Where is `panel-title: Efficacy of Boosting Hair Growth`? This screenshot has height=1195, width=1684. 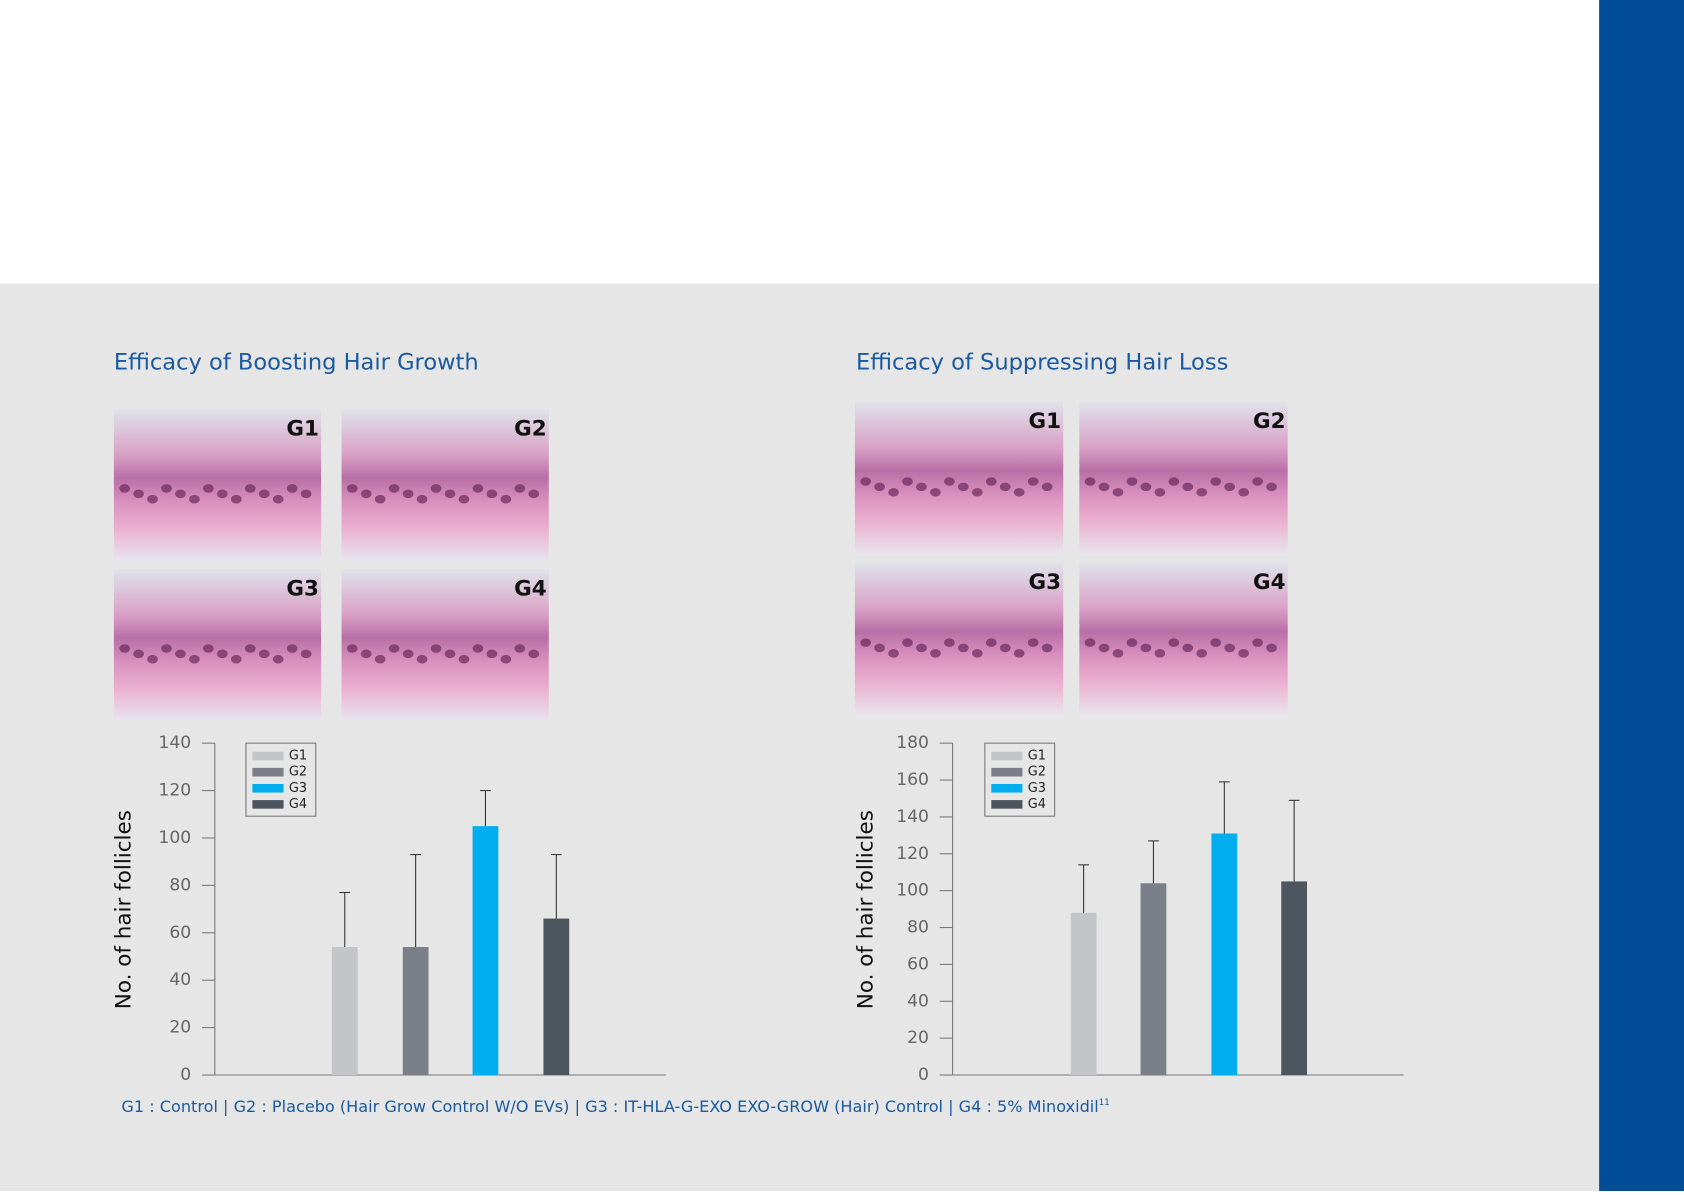
panel-title: Efficacy of Boosting Hair Growth is located at coordinates (296, 362).